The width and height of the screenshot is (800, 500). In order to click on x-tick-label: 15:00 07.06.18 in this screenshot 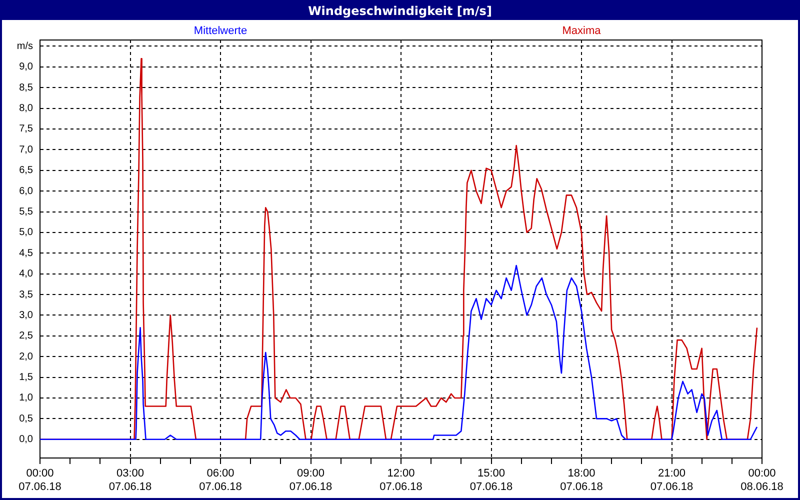, I will do `click(491, 480)`.